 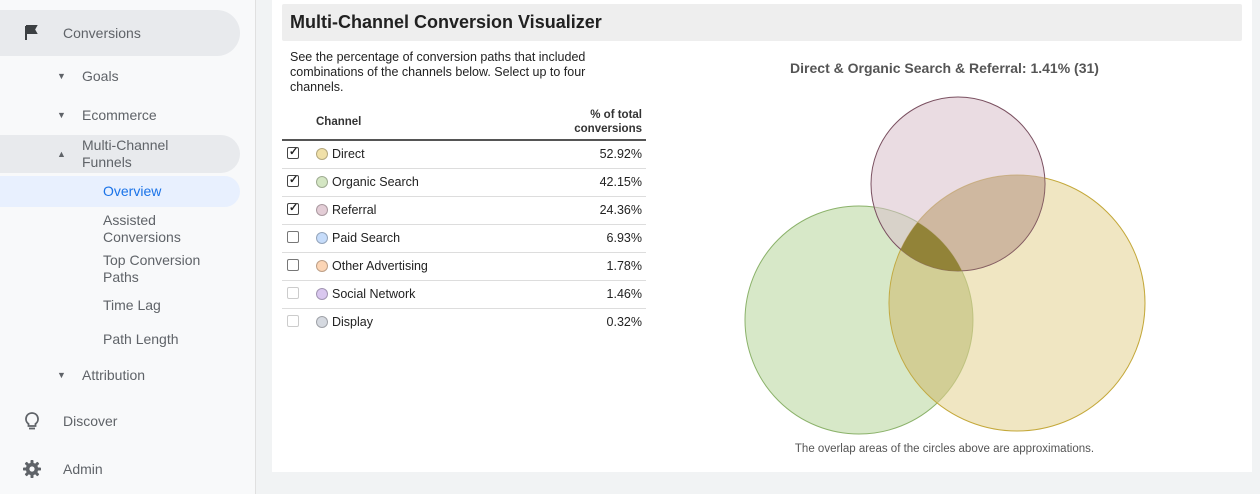 What do you see at coordinates (32, 469) in the screenshot?
I see `gear-icon` at bounding box center [32, 469].